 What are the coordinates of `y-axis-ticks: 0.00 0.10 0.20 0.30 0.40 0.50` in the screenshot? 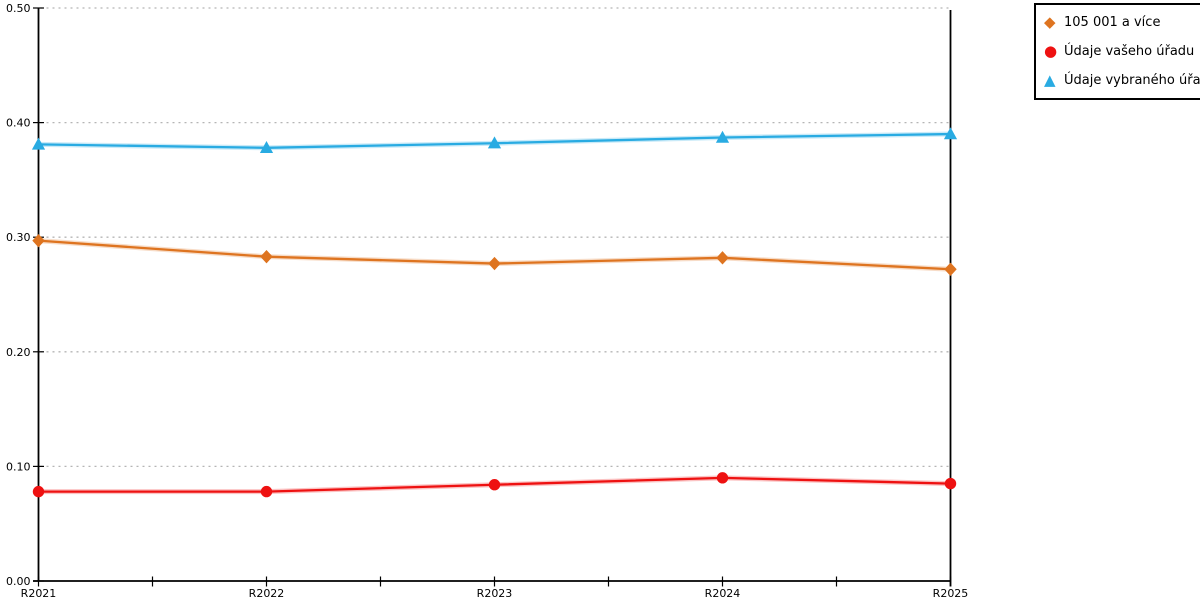 It's located at (25, 295).